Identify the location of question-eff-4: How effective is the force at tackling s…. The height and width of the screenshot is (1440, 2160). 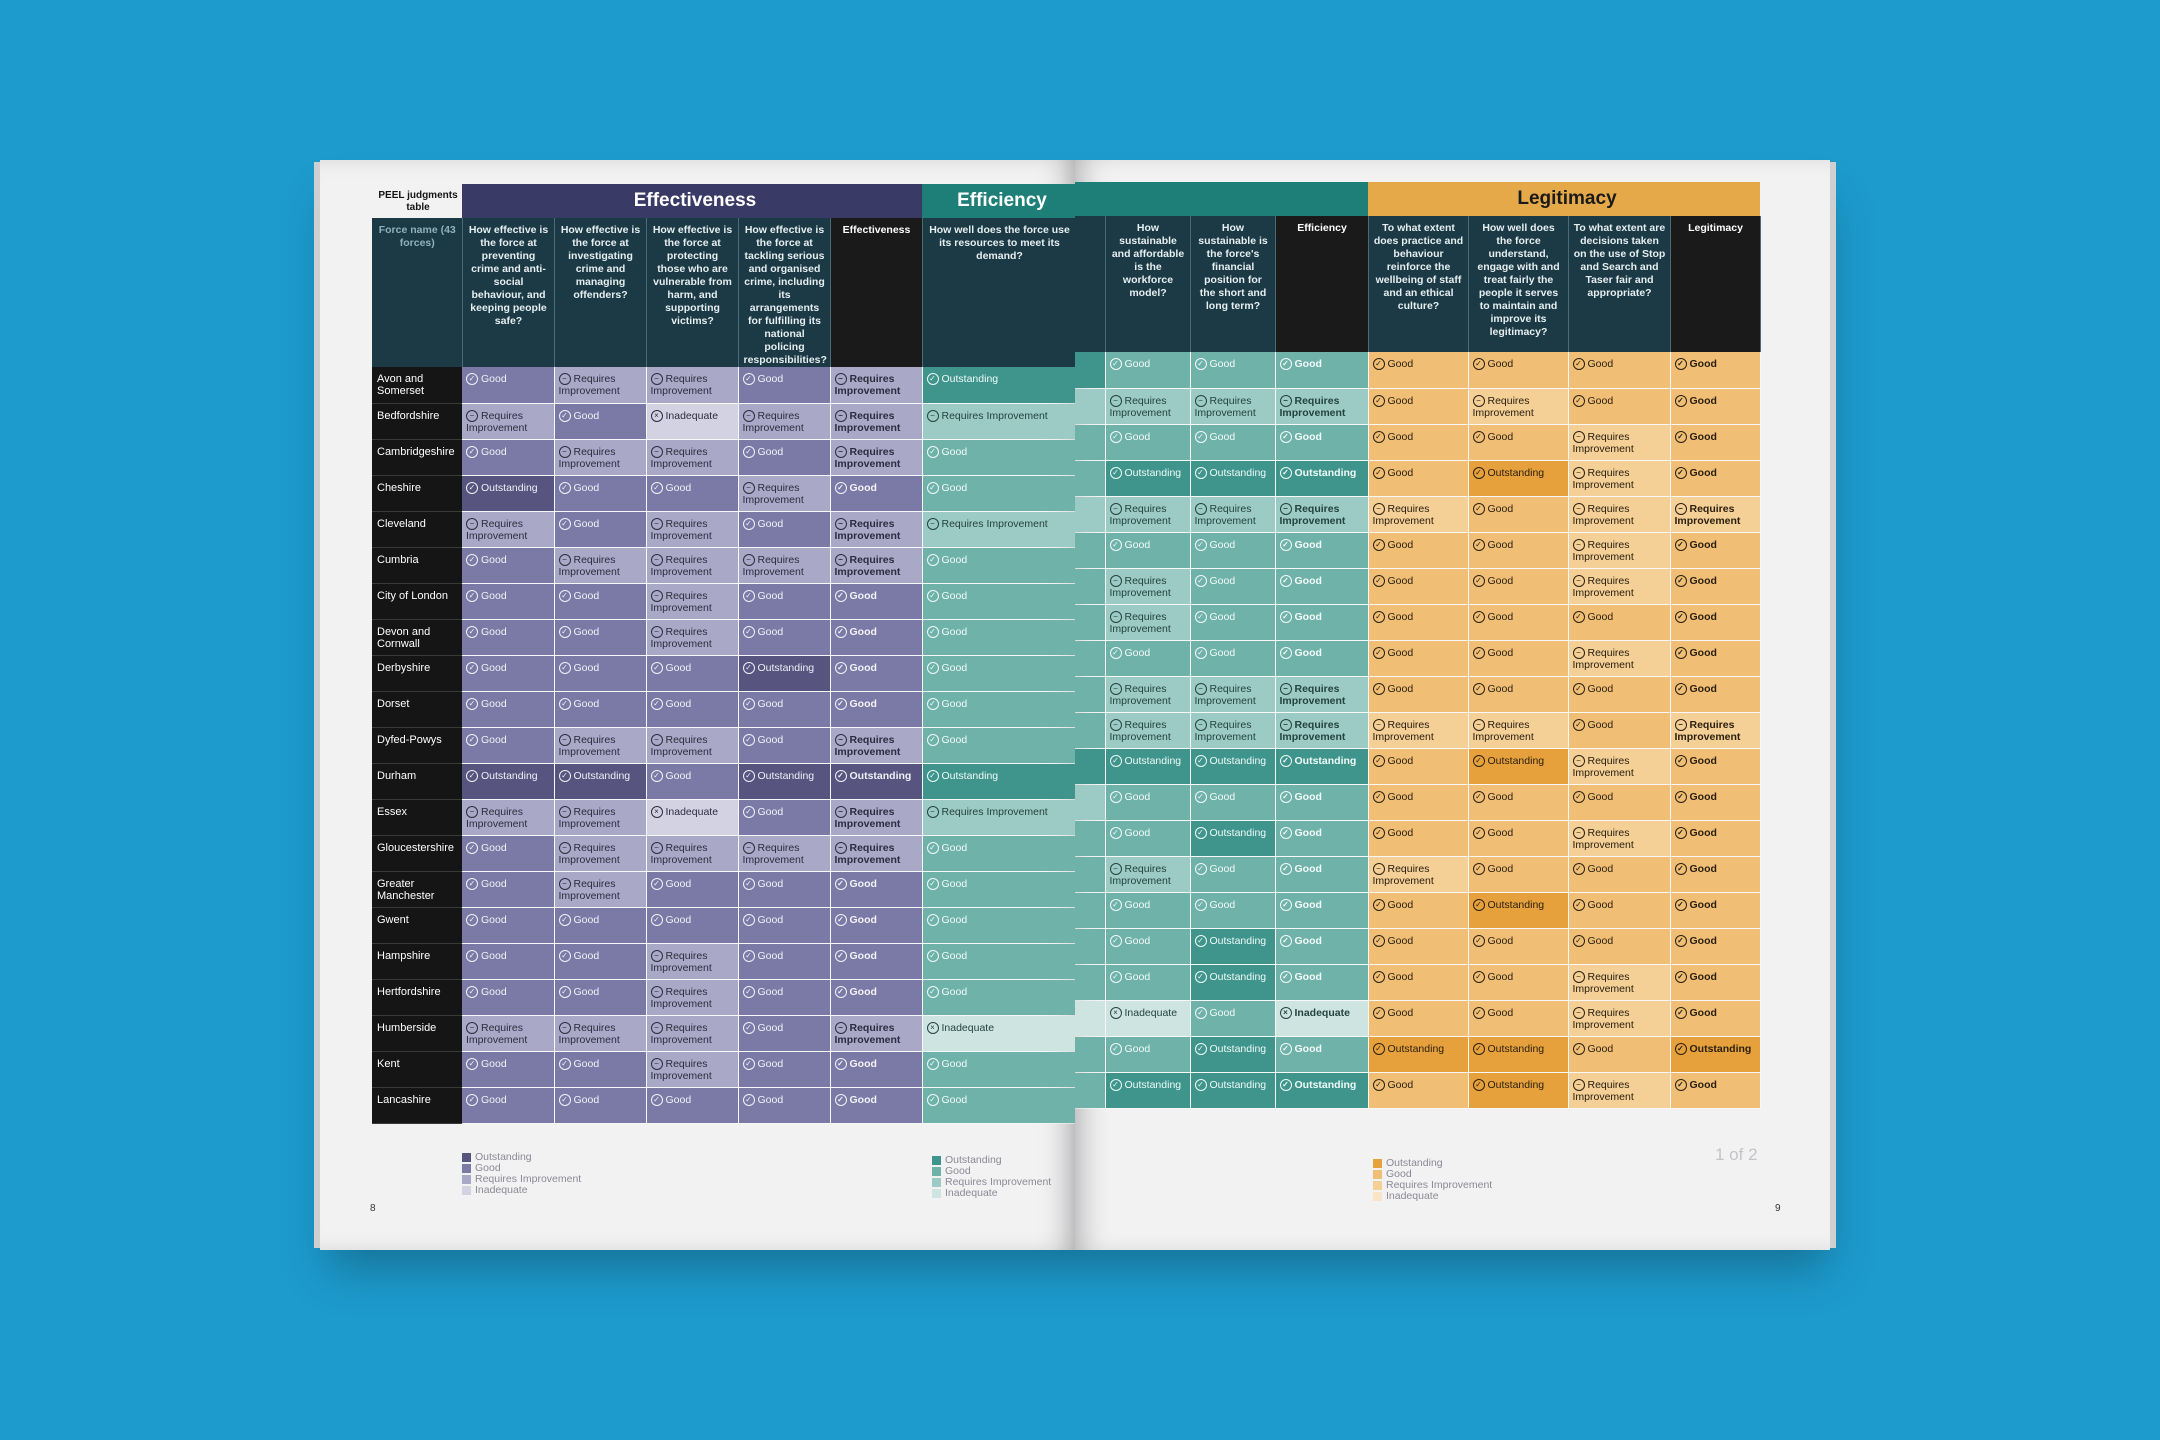
(784, 292).